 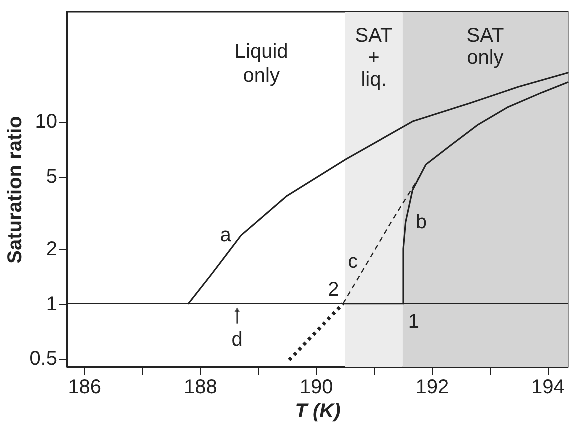 What do you see at coordinates (421, 222) in the screenshot?
I see `series-label: b` at bounding box center [421, 222].